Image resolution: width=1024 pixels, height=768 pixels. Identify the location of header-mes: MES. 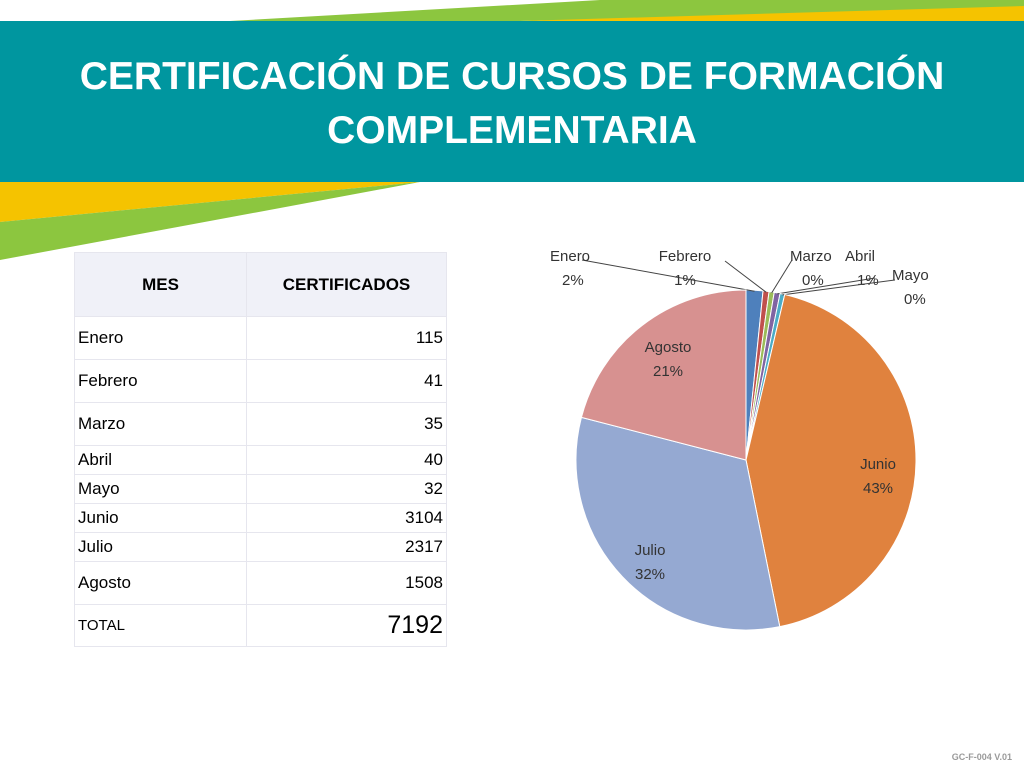
(160, 284).